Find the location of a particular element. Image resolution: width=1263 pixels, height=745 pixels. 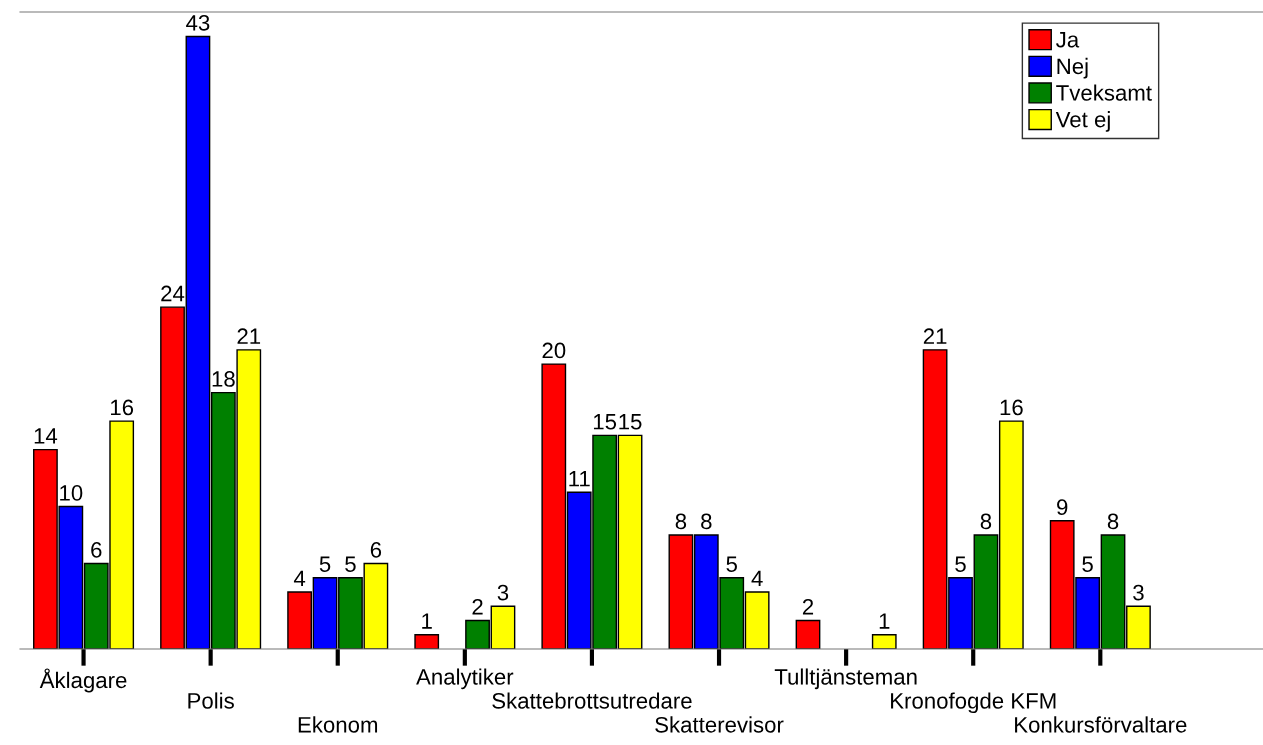

x-tick-label: Ekonom is located at coordinates (338, 724).